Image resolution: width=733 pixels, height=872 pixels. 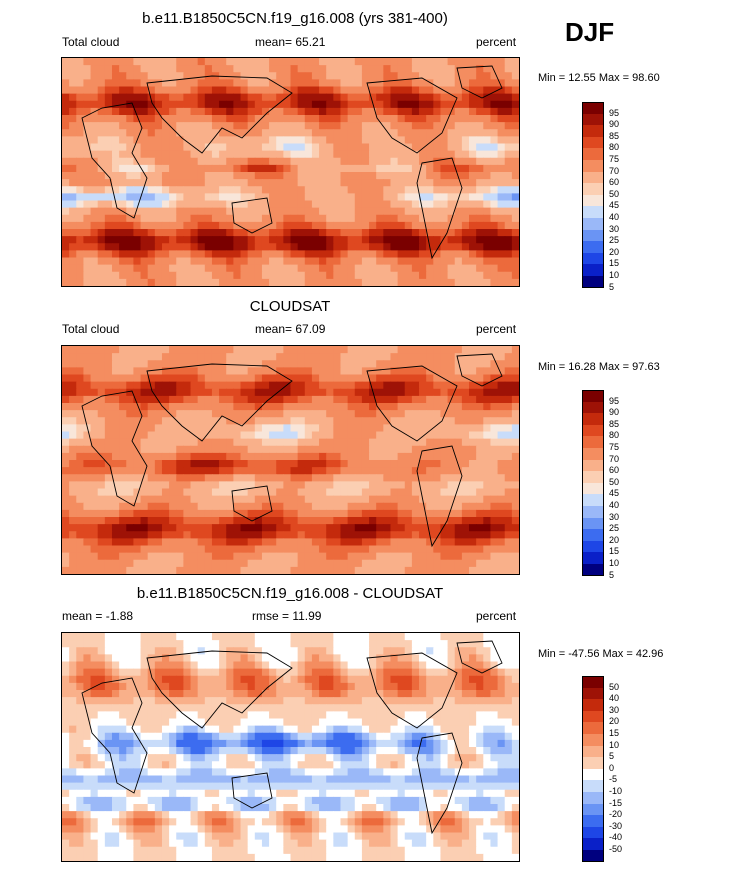 What do you see at coordinates (614, 124) in the screenshot?
I see `colorbar-level-label: 90` at bounding box center [614, 124].